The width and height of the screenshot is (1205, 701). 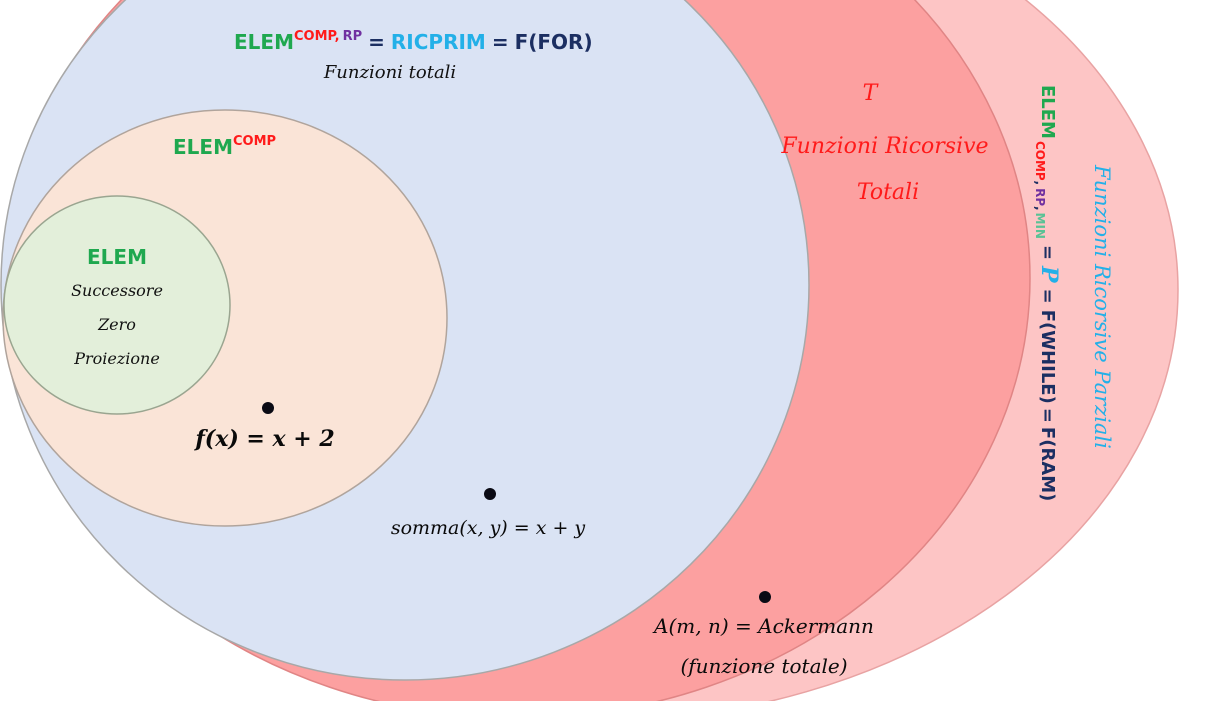 What do you see at coordinates (268, 408) in the screenshot?
I see `point-f` at bounding box center [268, 408].